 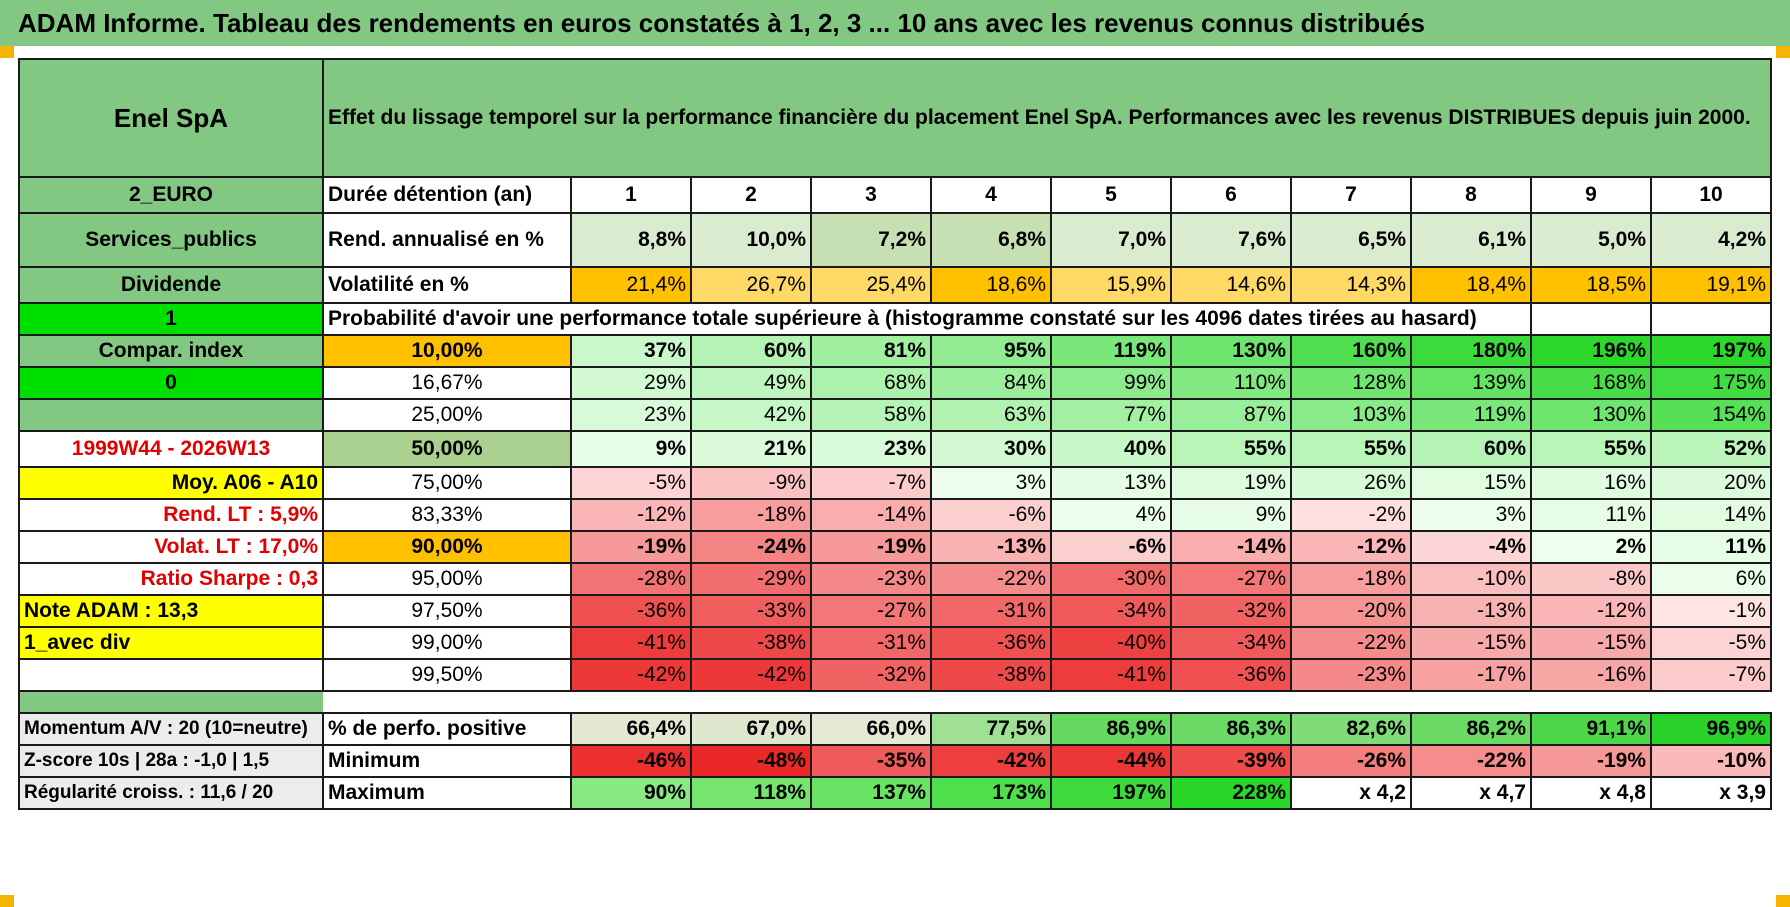 I want to click on maximum-cell: 118%, so click(x=751, y=793).